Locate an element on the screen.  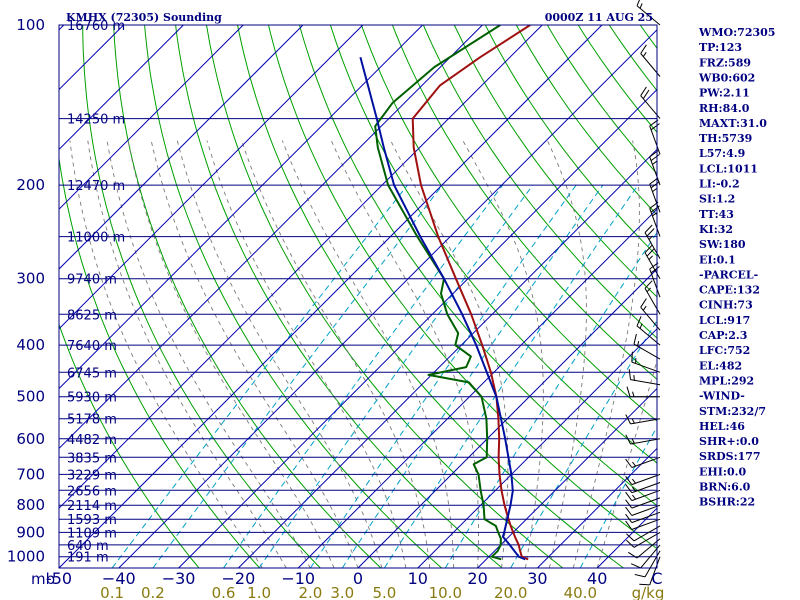
temperature-tick-label: −20 is located at coordinates (239, 578).